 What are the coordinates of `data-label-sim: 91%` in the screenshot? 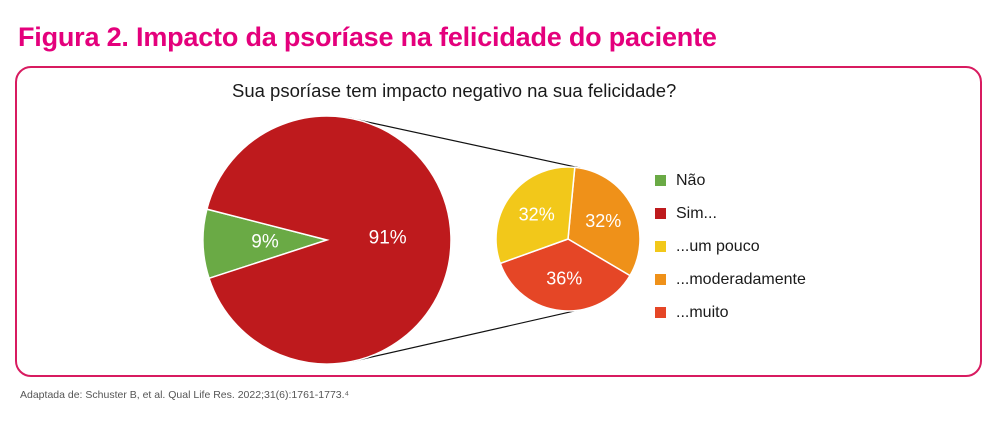 It's located at (388, 238).